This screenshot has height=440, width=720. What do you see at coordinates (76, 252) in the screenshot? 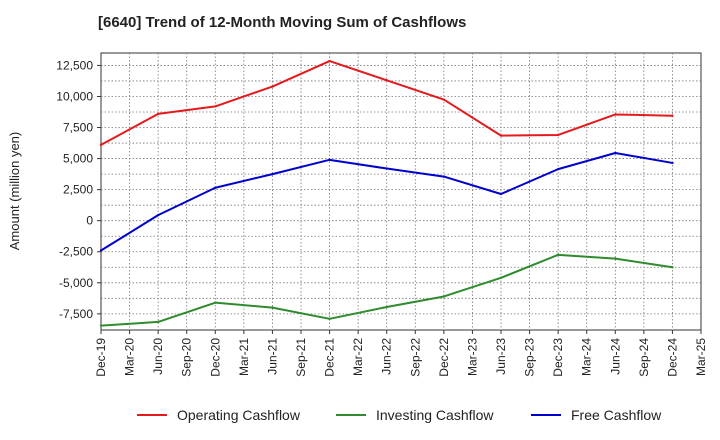
I see `y-tick-label: -2,500` at bounding box center [76, 252].